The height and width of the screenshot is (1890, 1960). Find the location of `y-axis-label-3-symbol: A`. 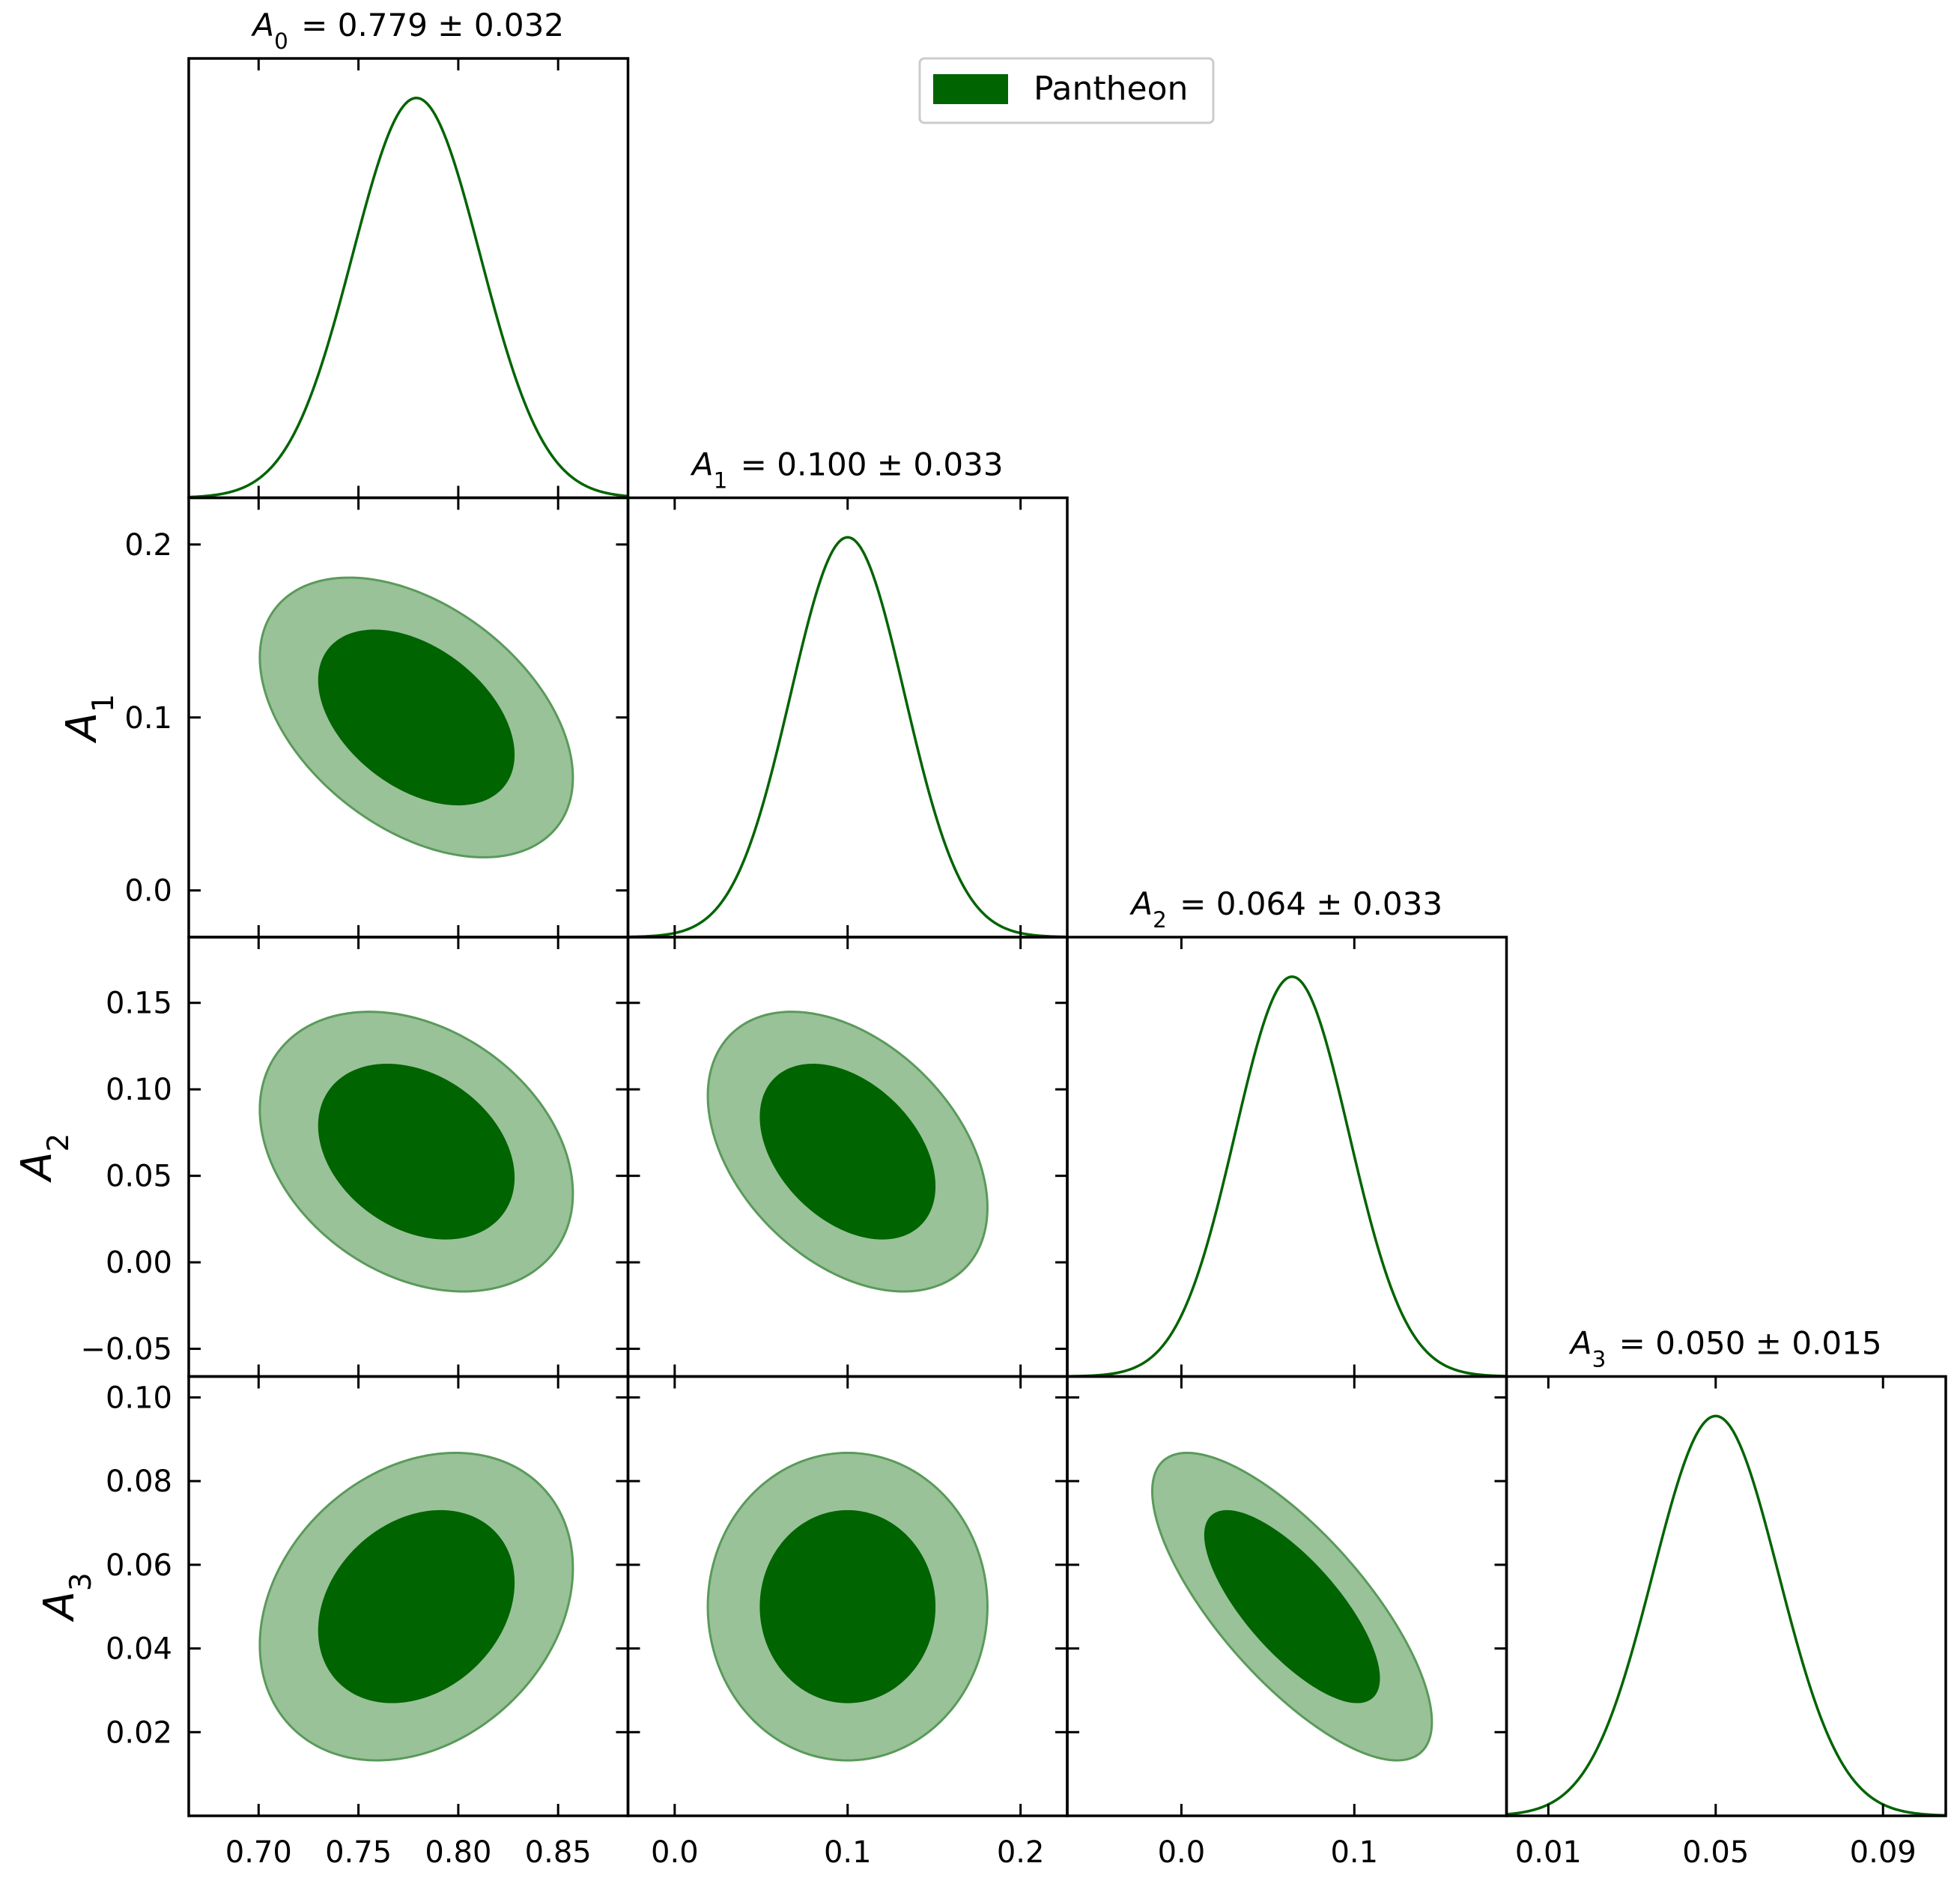

y-axis-label-3-symbol: A is located at coordinates (60, 1606).